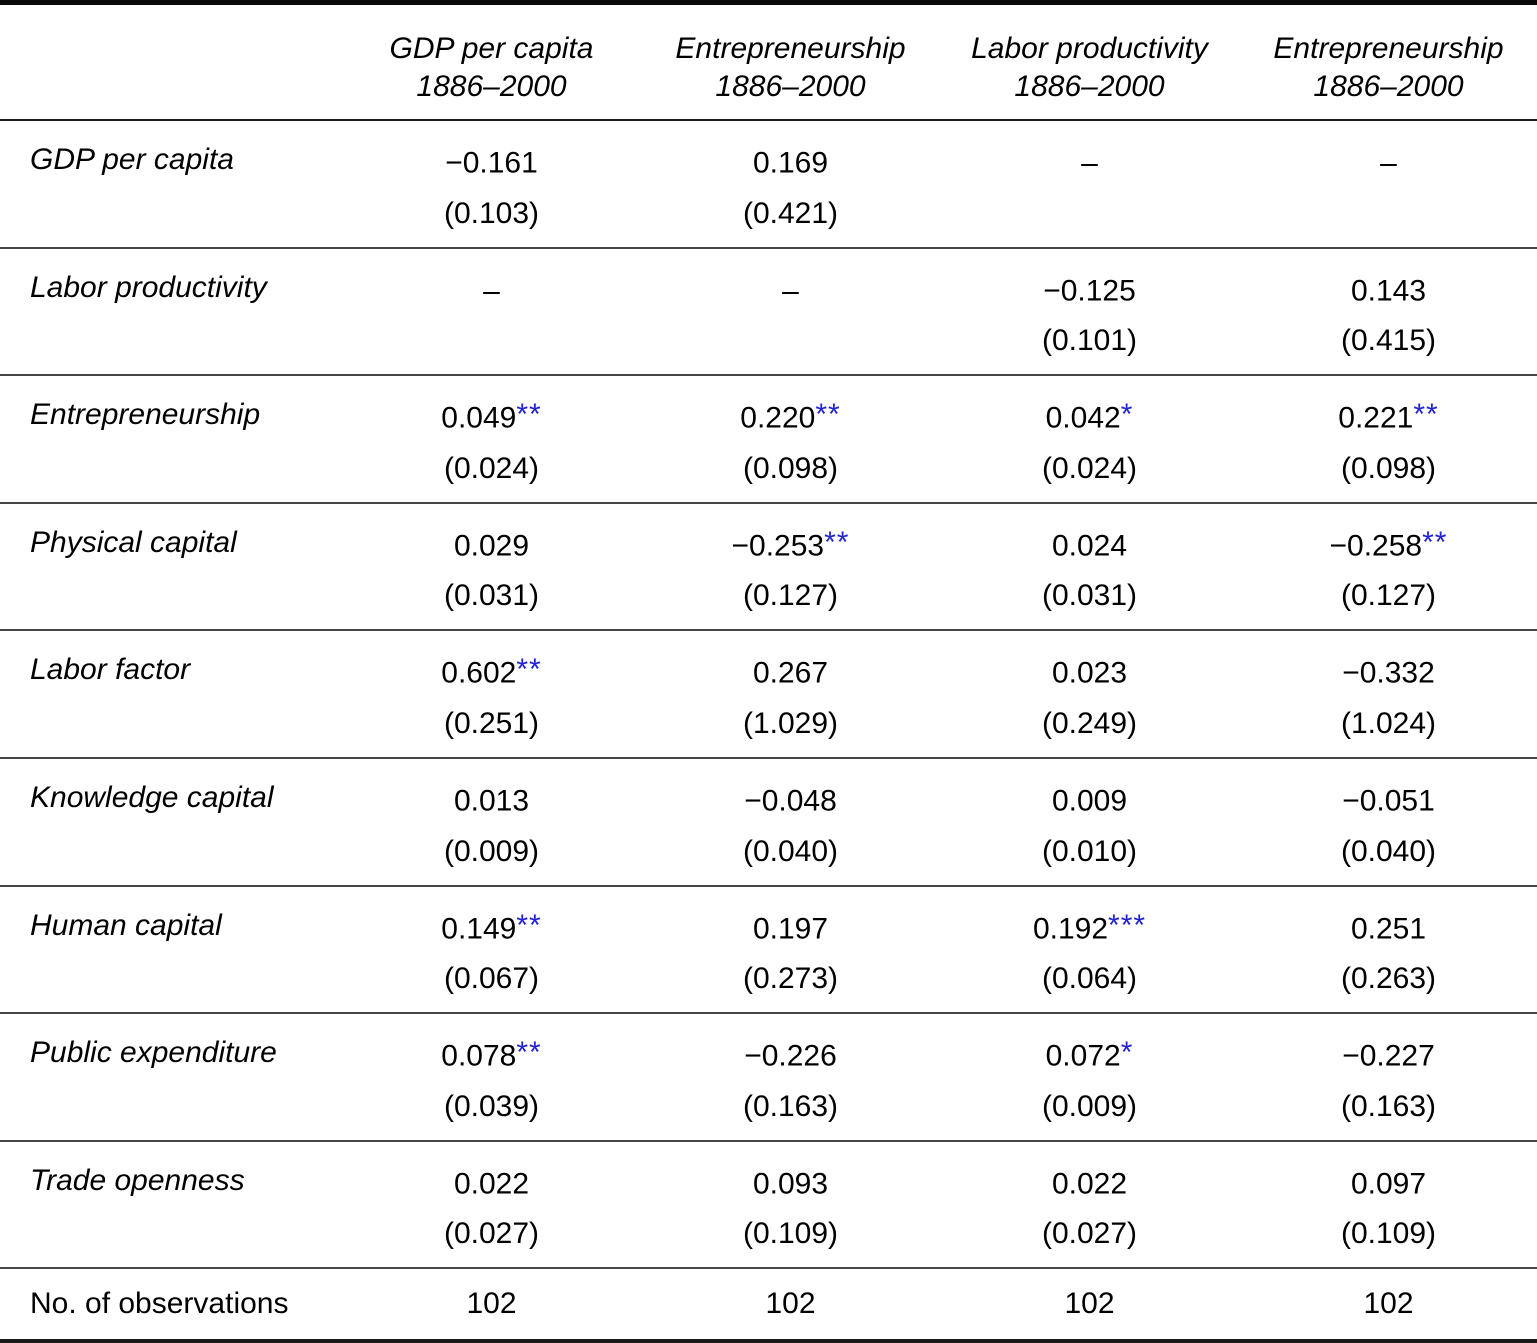 The image size is (1537, 1343). What do you see at coordinates (790, 950) in the screenshot?
I see `value-cell: 0.197 (0.273)` at bounding box center [790, 950].